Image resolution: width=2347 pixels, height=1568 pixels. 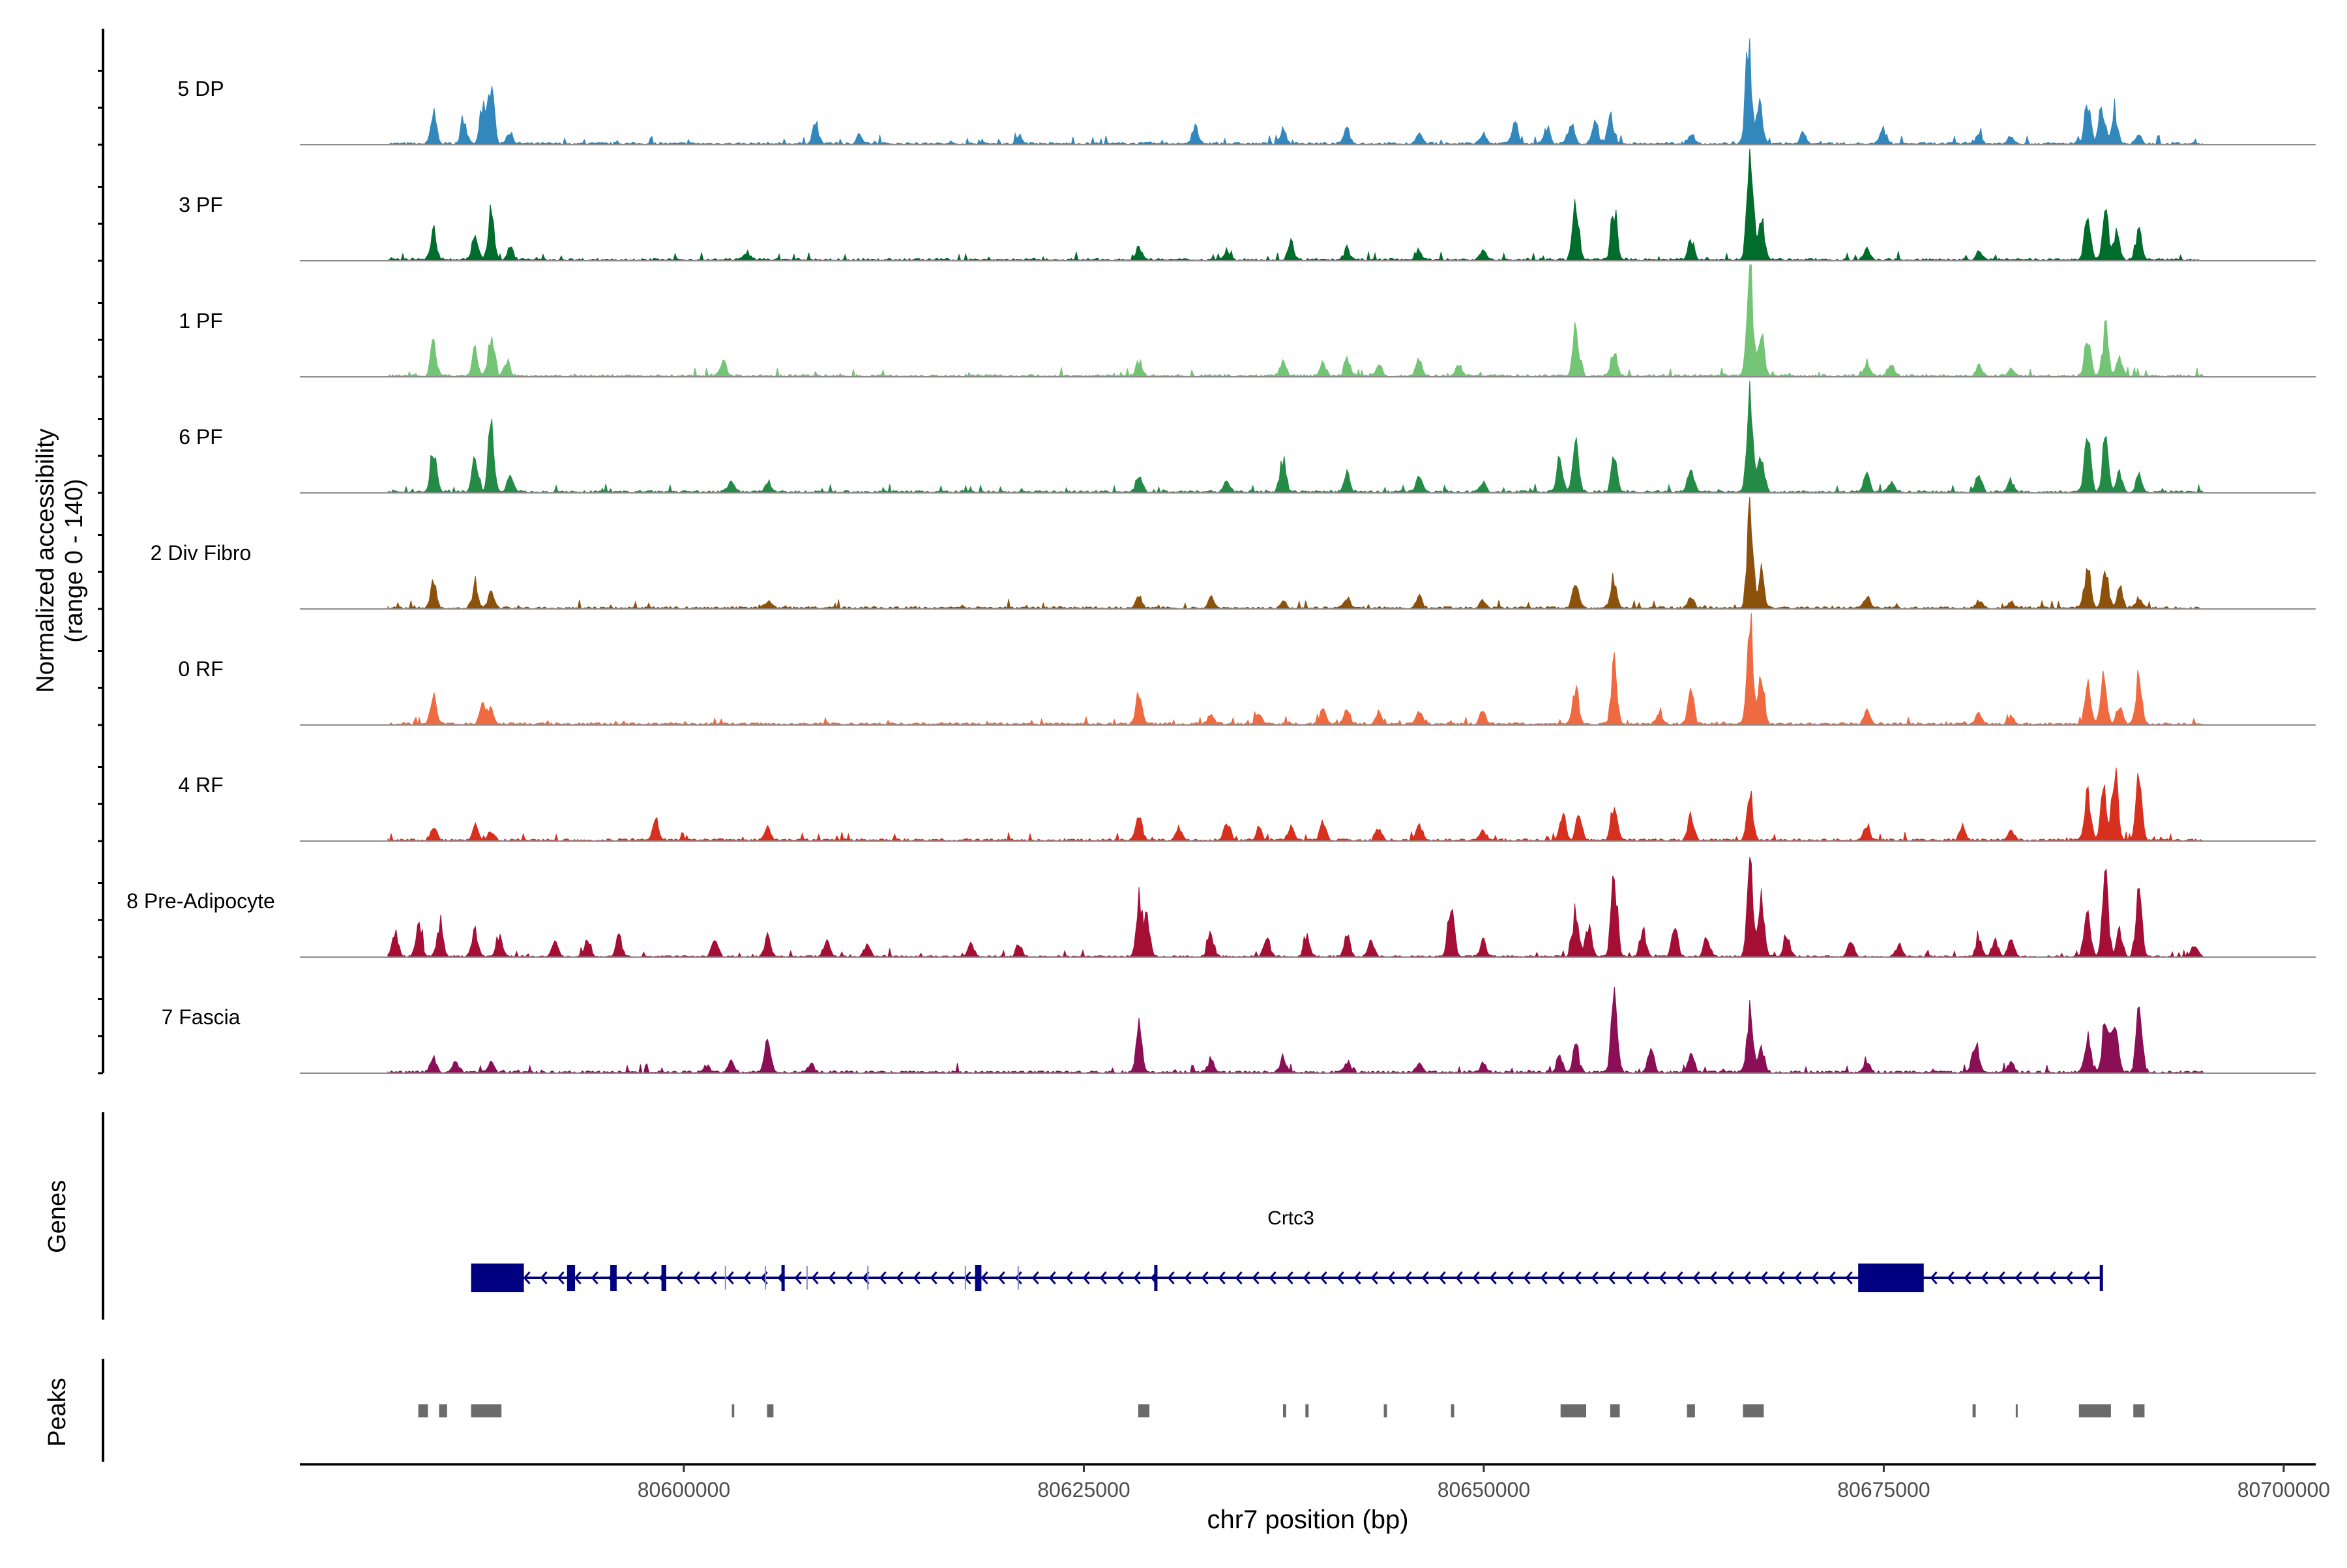 I want to click on gene-model-crtc3, so click(x=1287, y=1278).